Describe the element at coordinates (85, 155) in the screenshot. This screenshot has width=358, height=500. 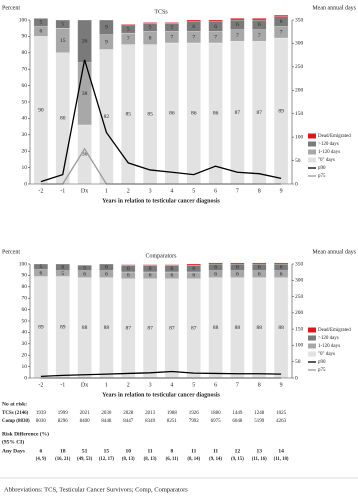
I see `bar-label: 36` at that location.